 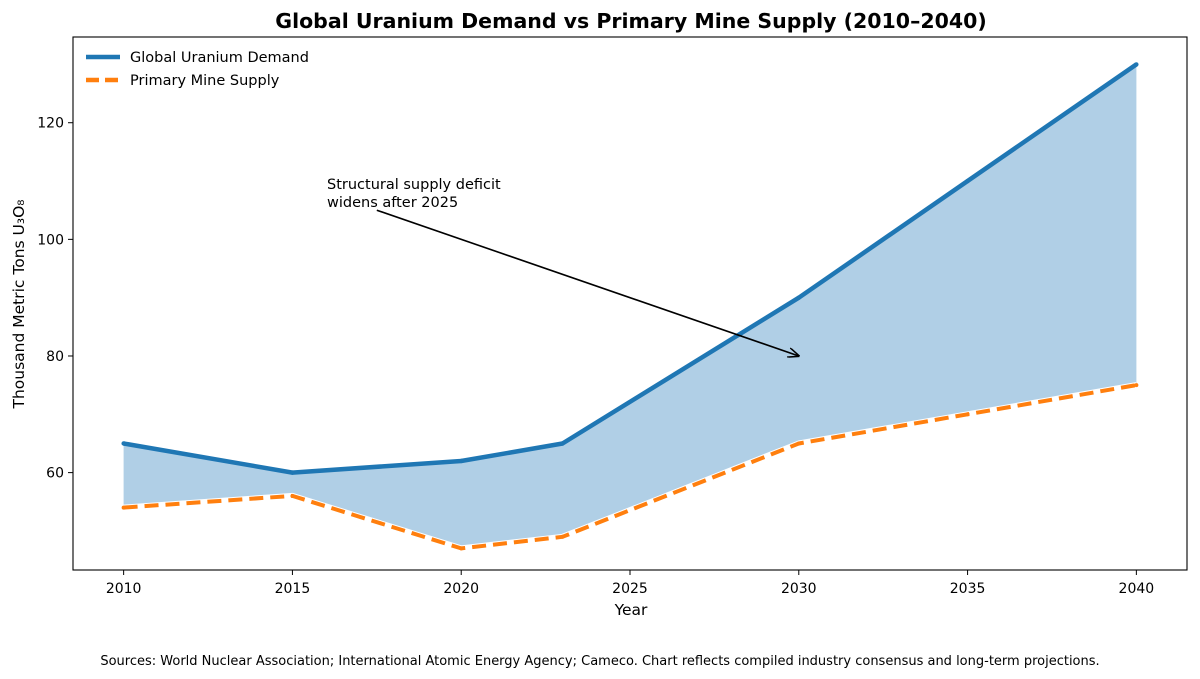 What do you see at coordinates (1137, 589) in the screenshot?
I see `x-tick-label-2040: 2040` at bounding box center [1137, 589].